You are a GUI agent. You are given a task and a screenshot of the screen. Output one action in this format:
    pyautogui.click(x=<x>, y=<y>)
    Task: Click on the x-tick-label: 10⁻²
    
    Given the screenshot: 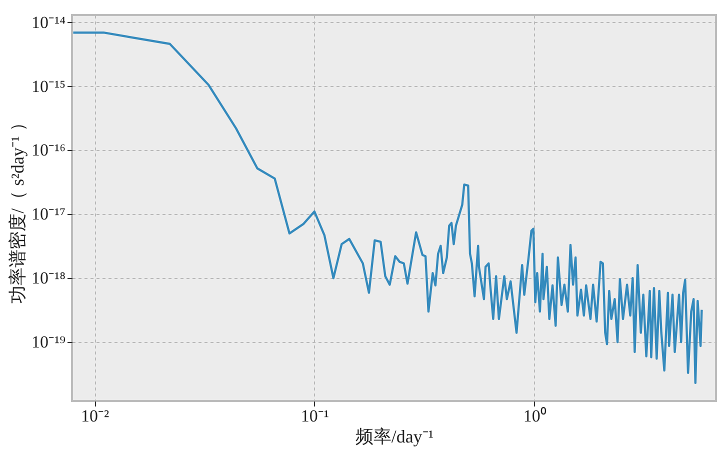 What is the action you would take?
    pyautogui.click(x=95, y=416)
    